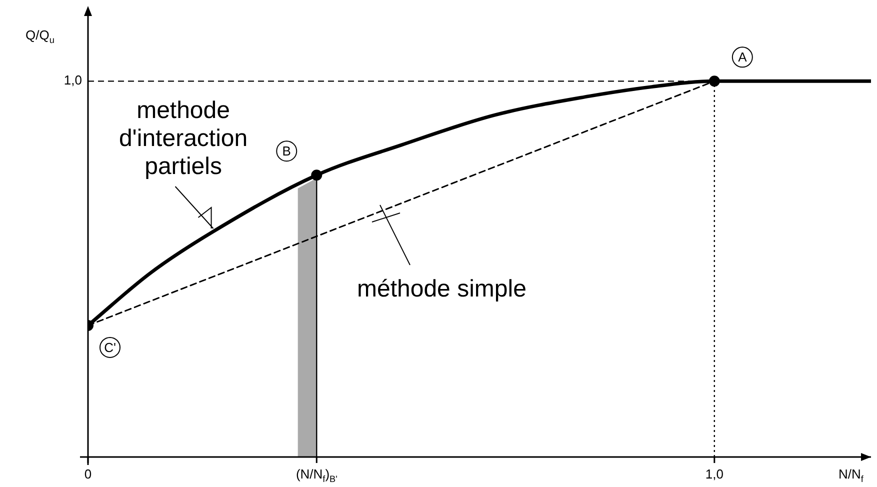 The height and width of the screenshot is (487, 877). I want to click on x-tick-label: 0, so click(88, 474).